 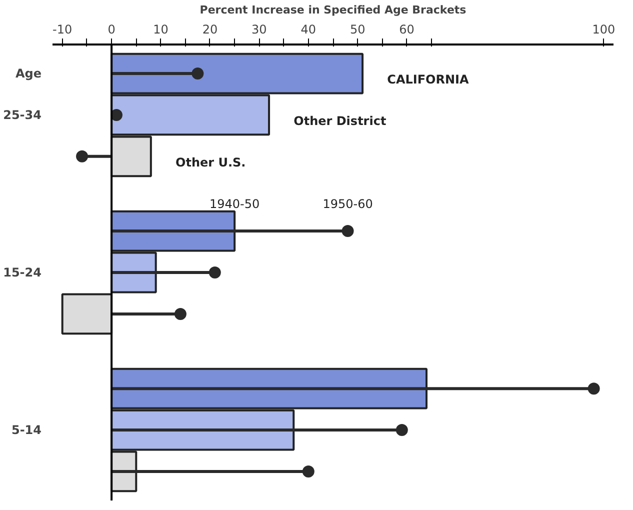 I want to click on x-tick-label: 60, so click(x=406, y=29).